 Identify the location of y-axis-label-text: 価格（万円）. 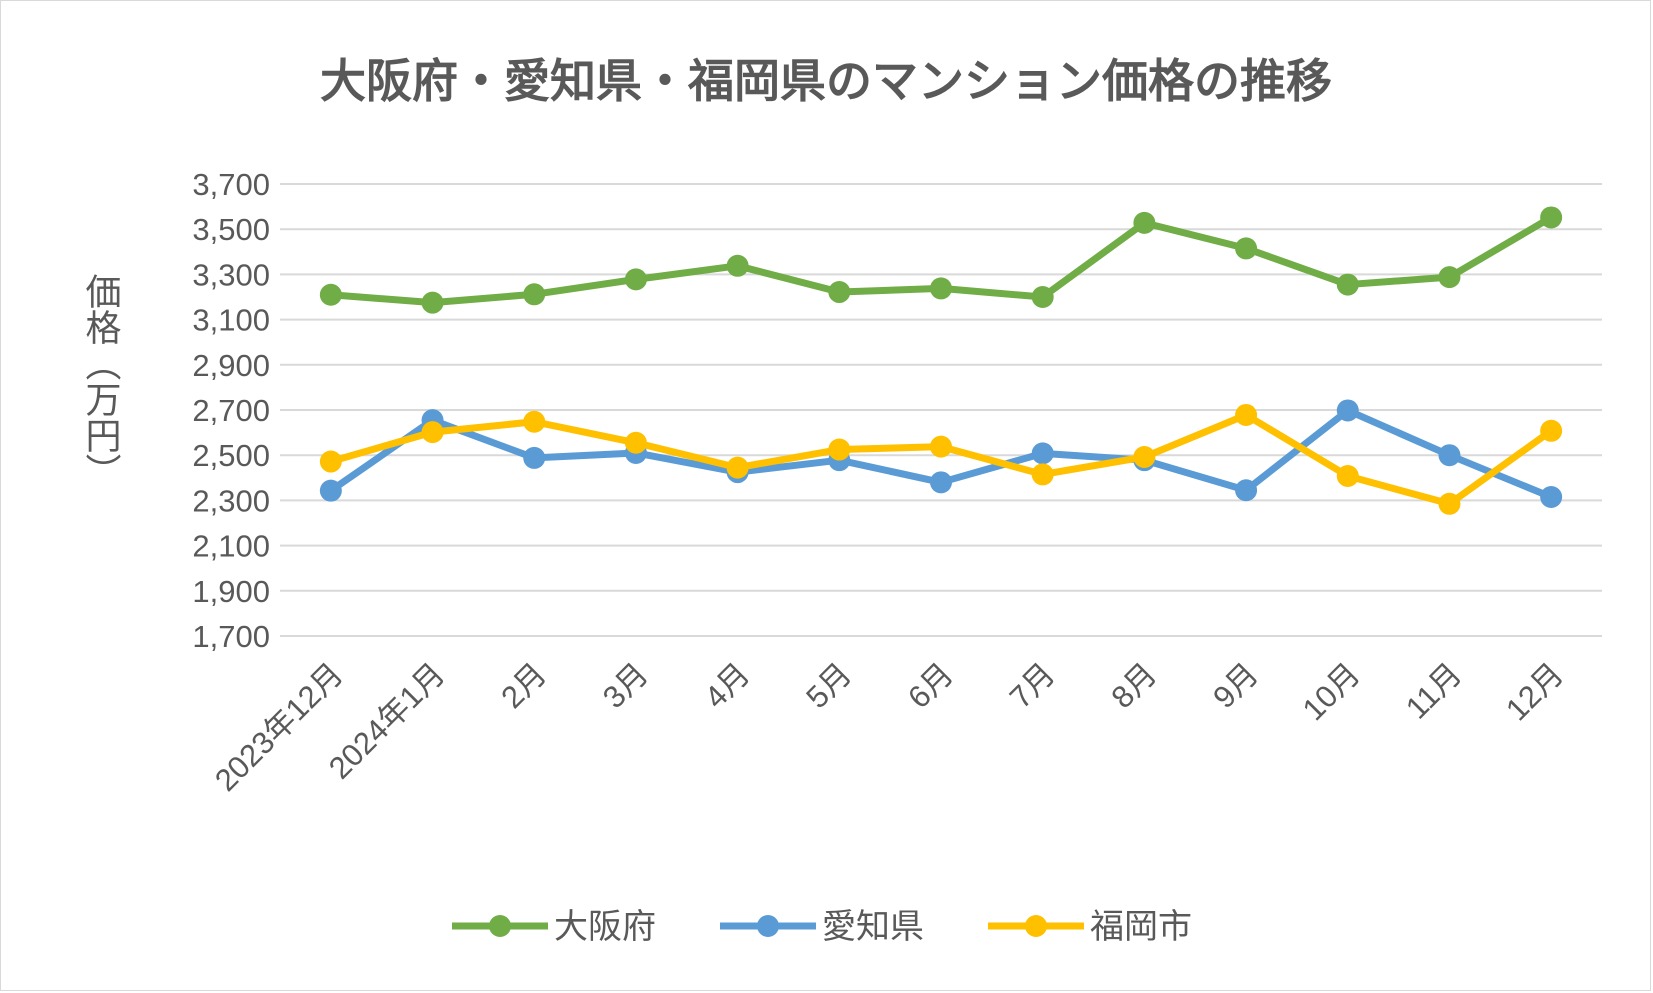
(101, 381).